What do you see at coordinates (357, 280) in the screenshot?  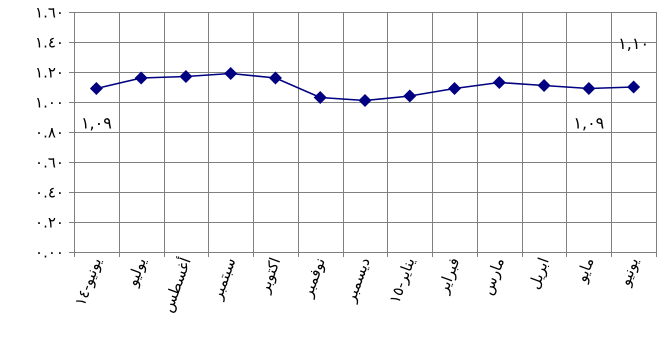 I see `x-tick-label: ديسمبر` at bounding box center [357, 280].